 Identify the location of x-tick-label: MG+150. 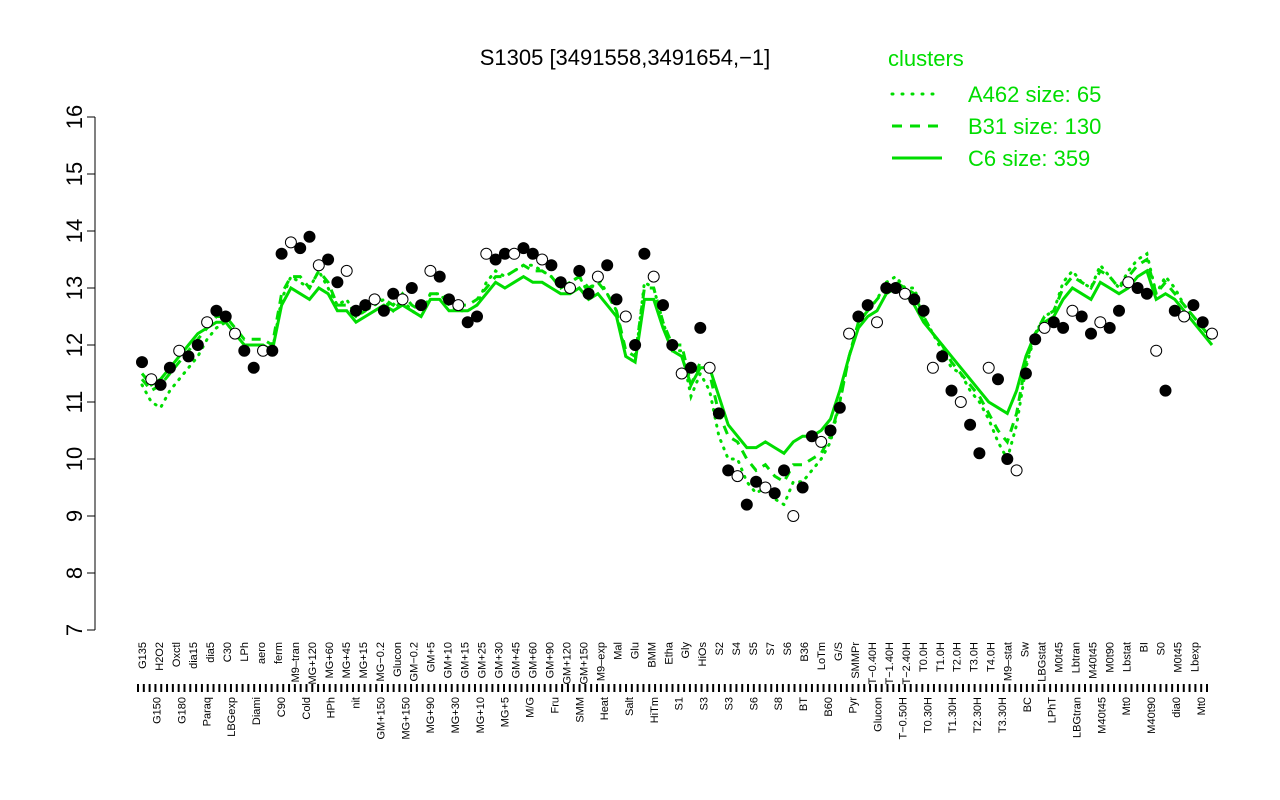
(406, 718).